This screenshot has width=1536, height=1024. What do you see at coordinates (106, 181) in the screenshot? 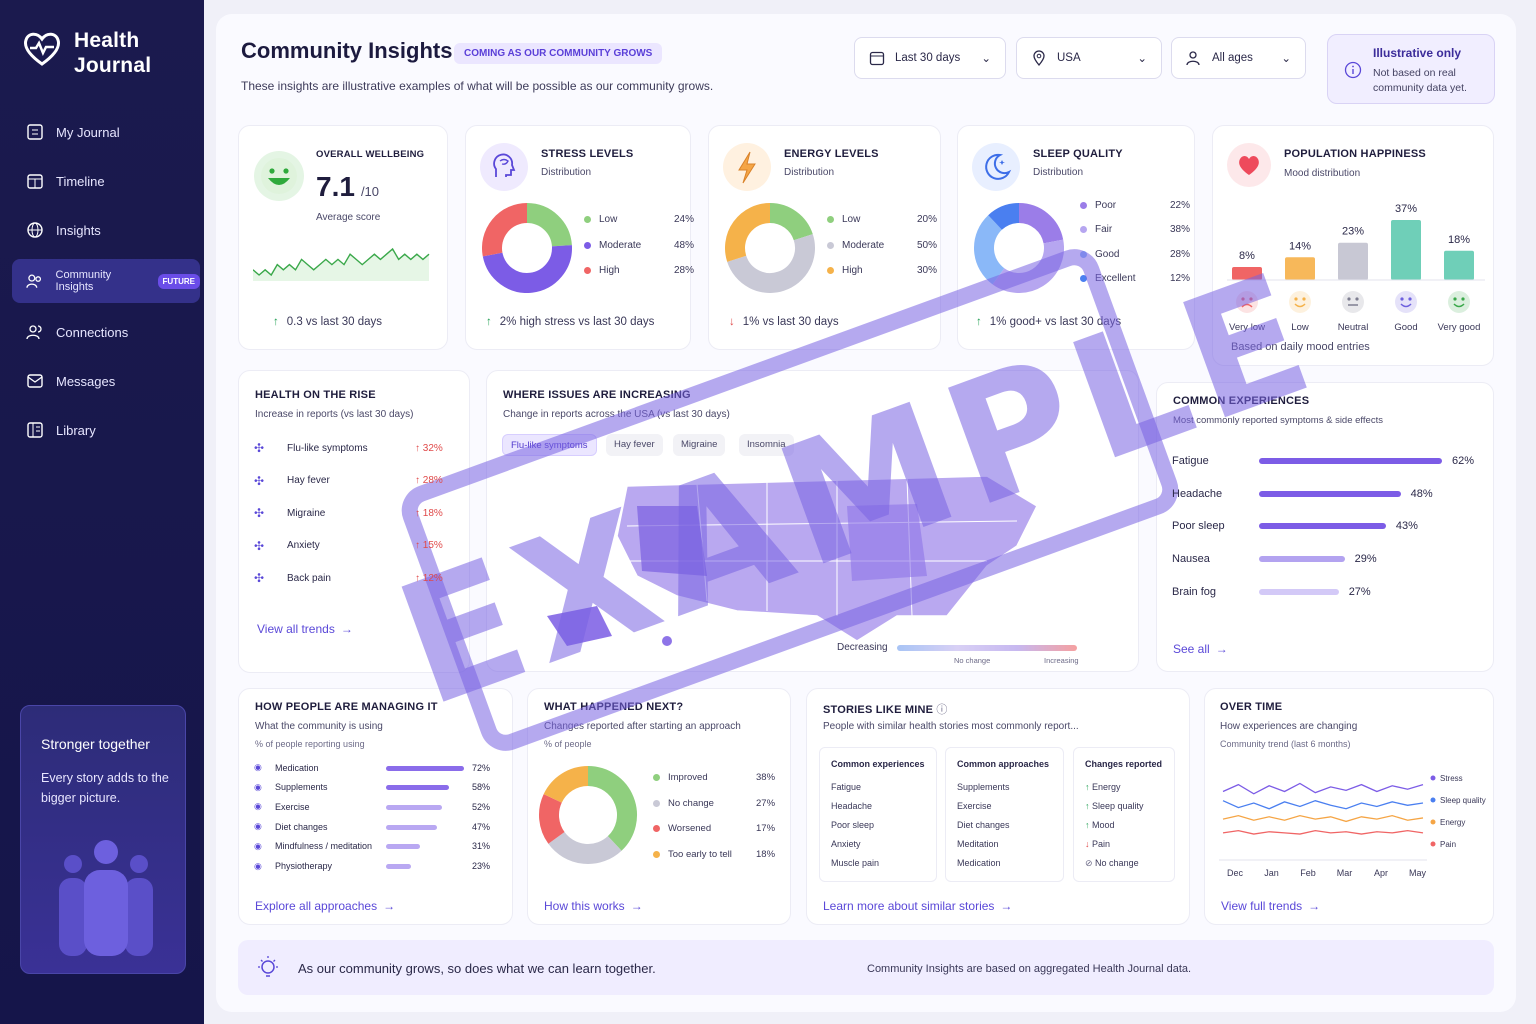
I see `sidebar-item-timeline: Timeline` at bounding box center [106, 181].